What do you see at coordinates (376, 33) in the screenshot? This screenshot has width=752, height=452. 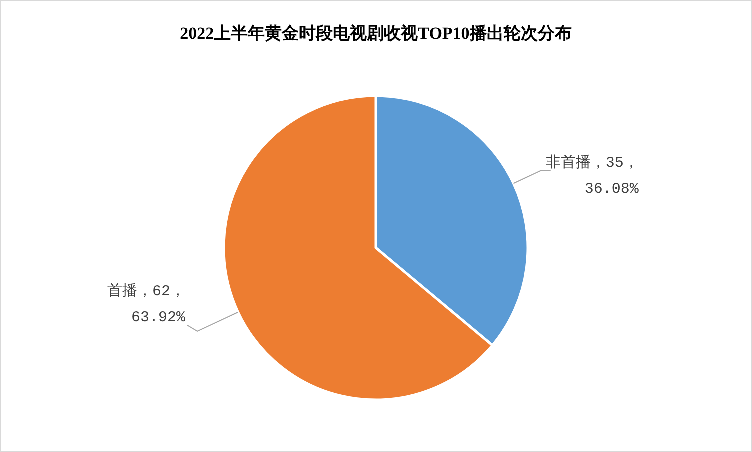 I see `chart-title: 2022上半年黄金时段电视剧收视TOP10播出轮次分布` at bounding box center [376, 33].